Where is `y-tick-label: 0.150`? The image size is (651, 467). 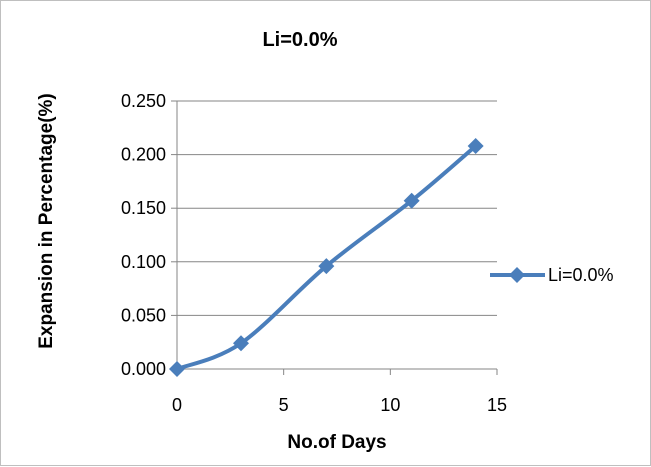 y-tick-label: 0.150 is located at coordinates (143, 208).